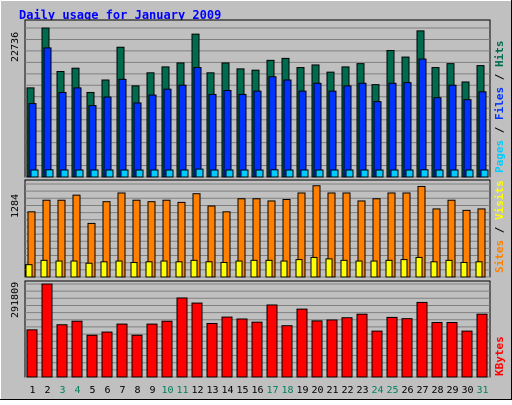 This screenshot has height=405, width=512. I want to click on legend-part: KBytes, so click(499, 356).